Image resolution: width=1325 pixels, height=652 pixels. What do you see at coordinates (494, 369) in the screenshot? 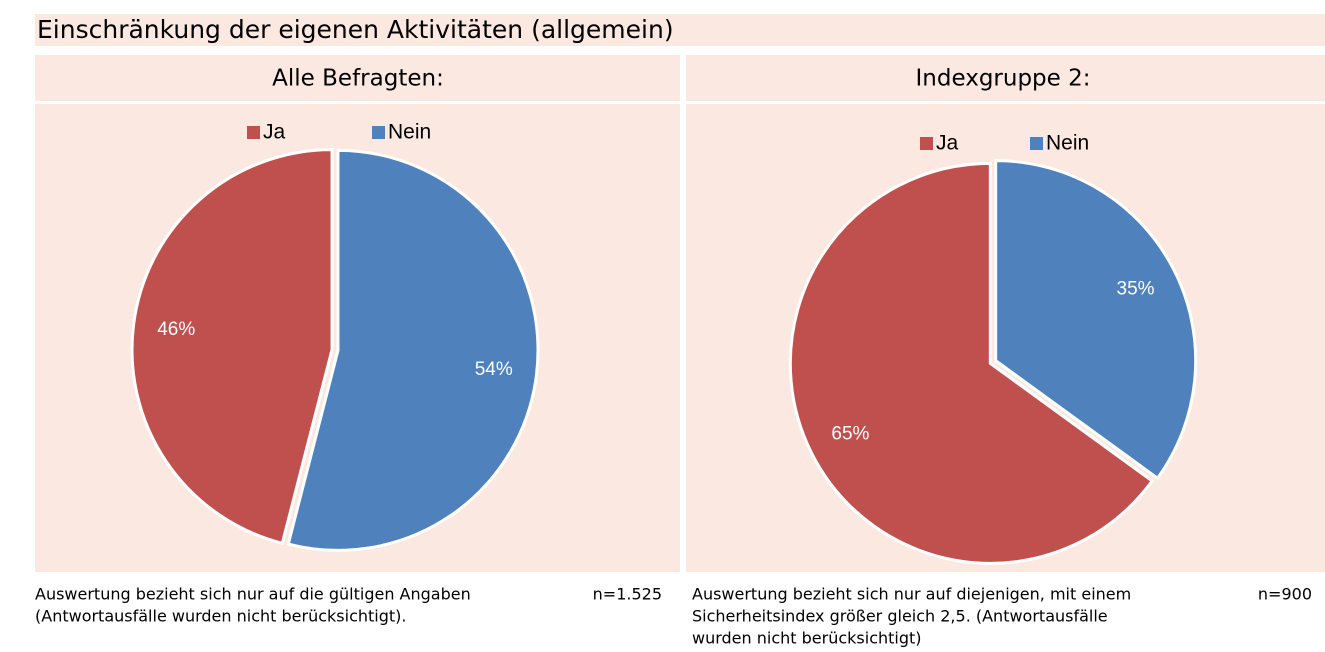
I see `data-label: 54%` at bounding box center [494, 369].